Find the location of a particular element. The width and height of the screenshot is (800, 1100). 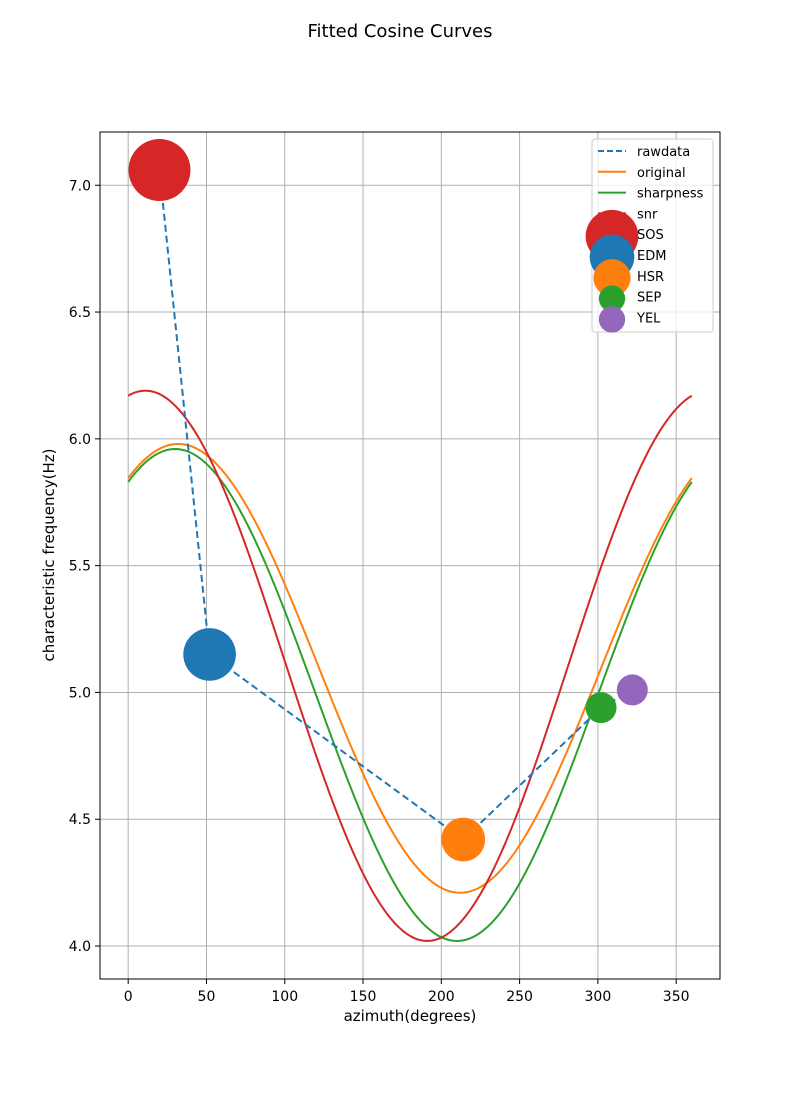

legend-hsr-label: HSR is located at coordinates (650, 277).